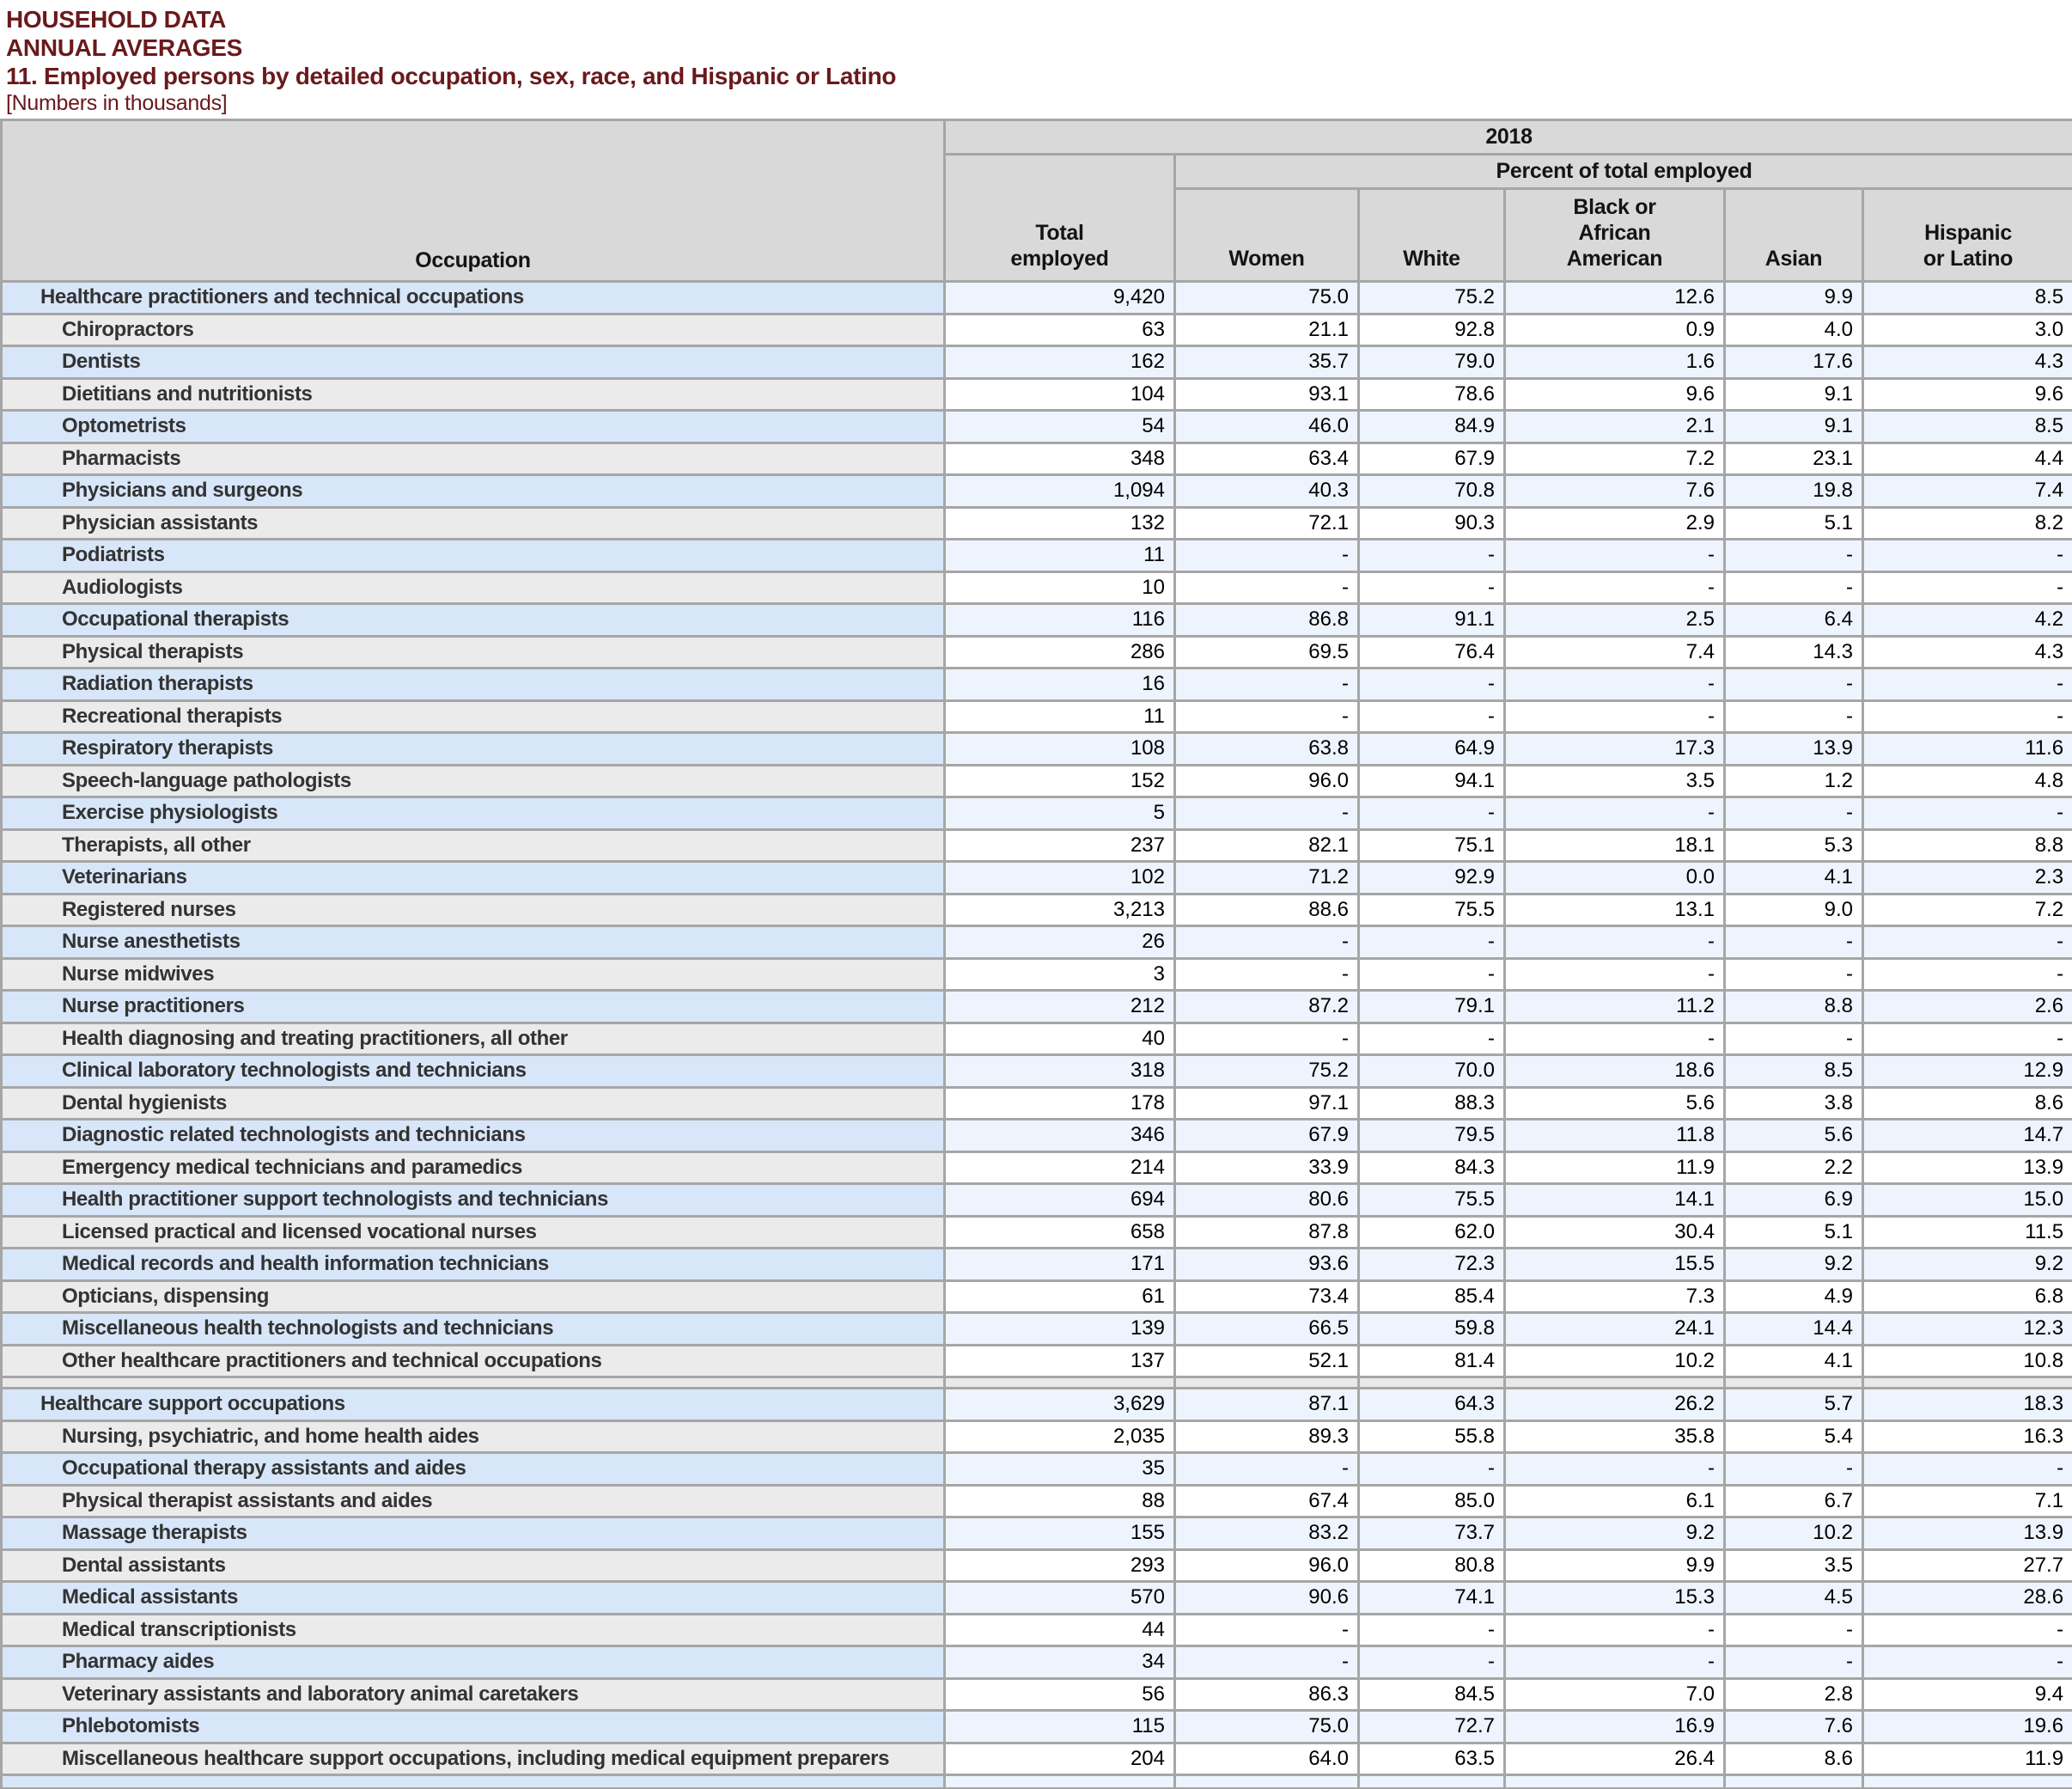 Image resolution: width=2072 pixels, height=1789 pixels. What do you see at coordinates (1793, 620) in the screenshot?
I see `value-cell: 6.4` at bounding box center [1793, 620].